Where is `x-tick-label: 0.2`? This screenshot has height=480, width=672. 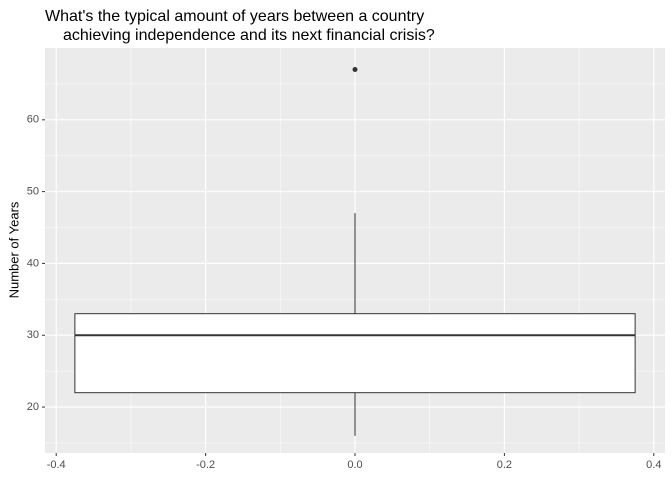
x-tick-label: 0.2 is located at coordinates (504, 465).